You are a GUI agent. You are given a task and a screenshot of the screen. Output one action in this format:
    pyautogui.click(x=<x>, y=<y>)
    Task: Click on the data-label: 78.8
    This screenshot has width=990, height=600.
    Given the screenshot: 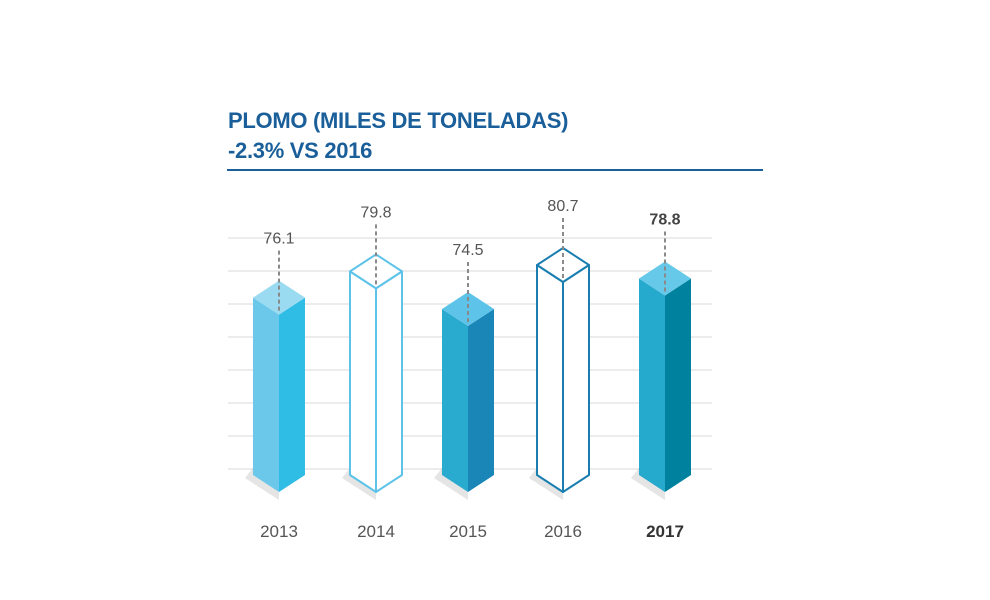 What is the action you would take?
    pyautogui.click(x=664, y=219)
    